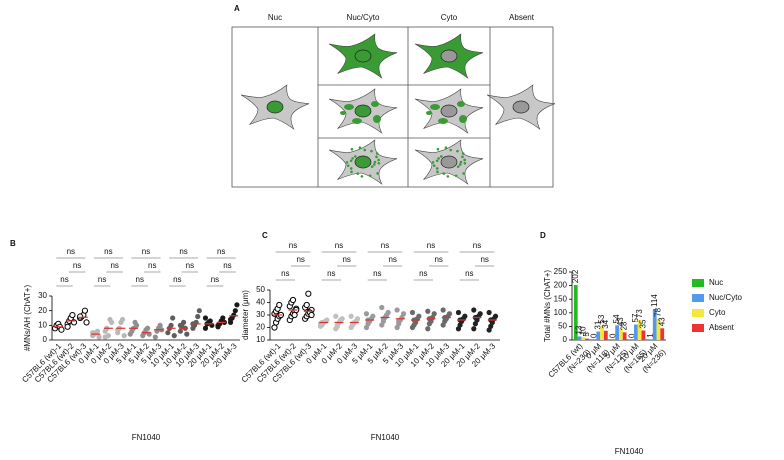  I want to click on y-tick-label: 250, so click(561, 271).